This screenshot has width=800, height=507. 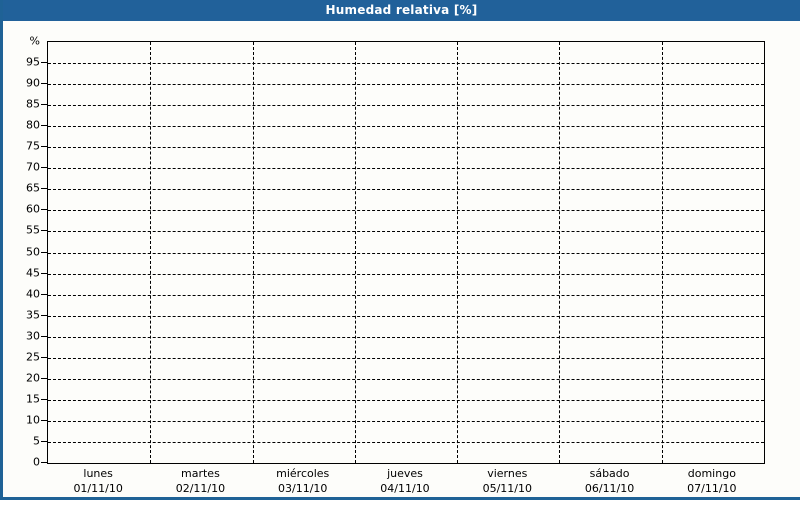 What do you see at coordinates (711, 473) in the screenshot?
I see `x-axis-day-label: domingo` at bounding box center [711, 473].